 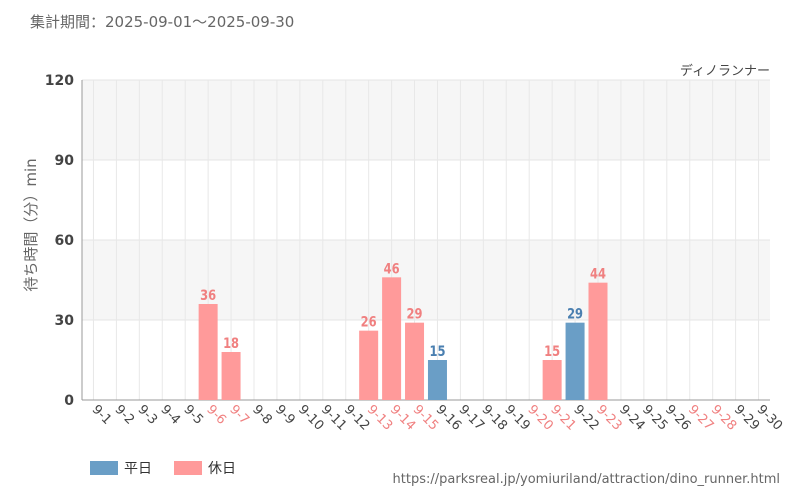 What do you see at coordinates (724, 71) in the screenshot?
I see `attraction-name: ディノランナー` at bounding box center [724, 71].